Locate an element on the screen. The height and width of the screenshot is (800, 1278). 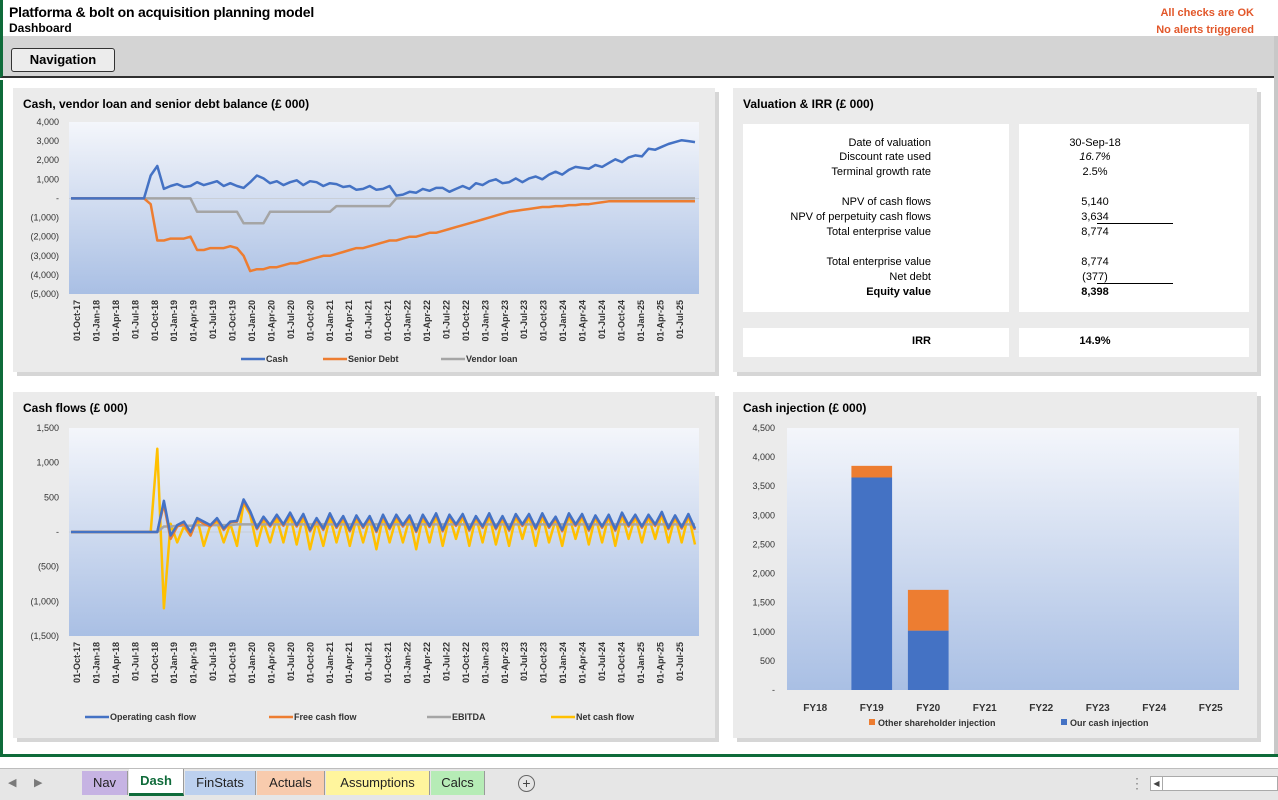
y-tick-label: (4,000) is located at coordinates (44, 275).